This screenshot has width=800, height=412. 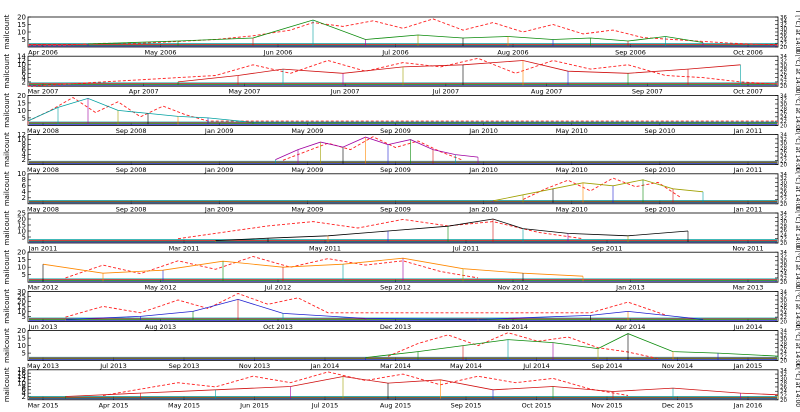 I want to click on x-tick-label: May 2011, so click(x=325, y=249).